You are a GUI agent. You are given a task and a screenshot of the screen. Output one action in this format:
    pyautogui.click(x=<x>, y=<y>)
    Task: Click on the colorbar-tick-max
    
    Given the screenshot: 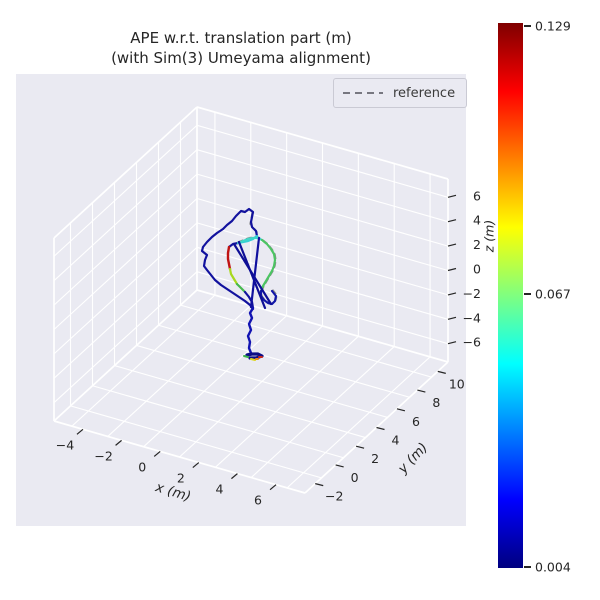 What is the action you would take?
    pyautogui.click(x=527, y=26)
    